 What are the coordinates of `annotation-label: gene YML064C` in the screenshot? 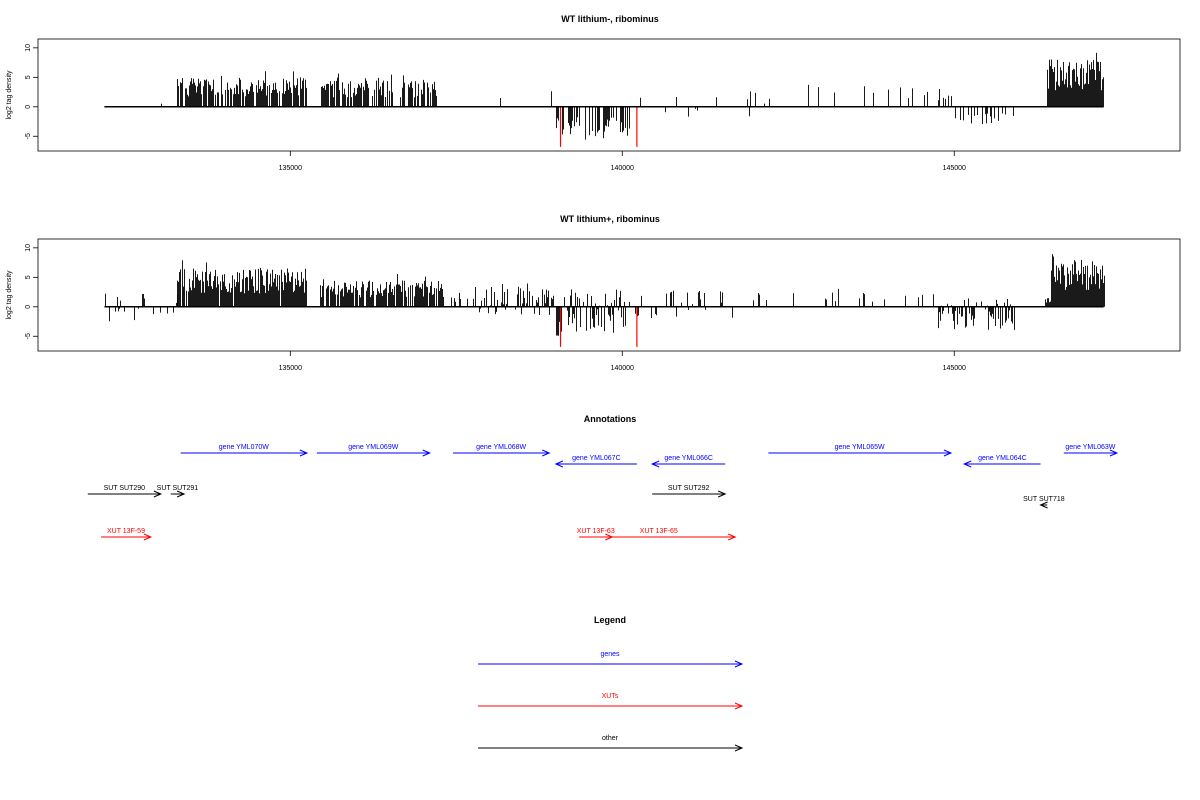 It's located at (1002, 458).